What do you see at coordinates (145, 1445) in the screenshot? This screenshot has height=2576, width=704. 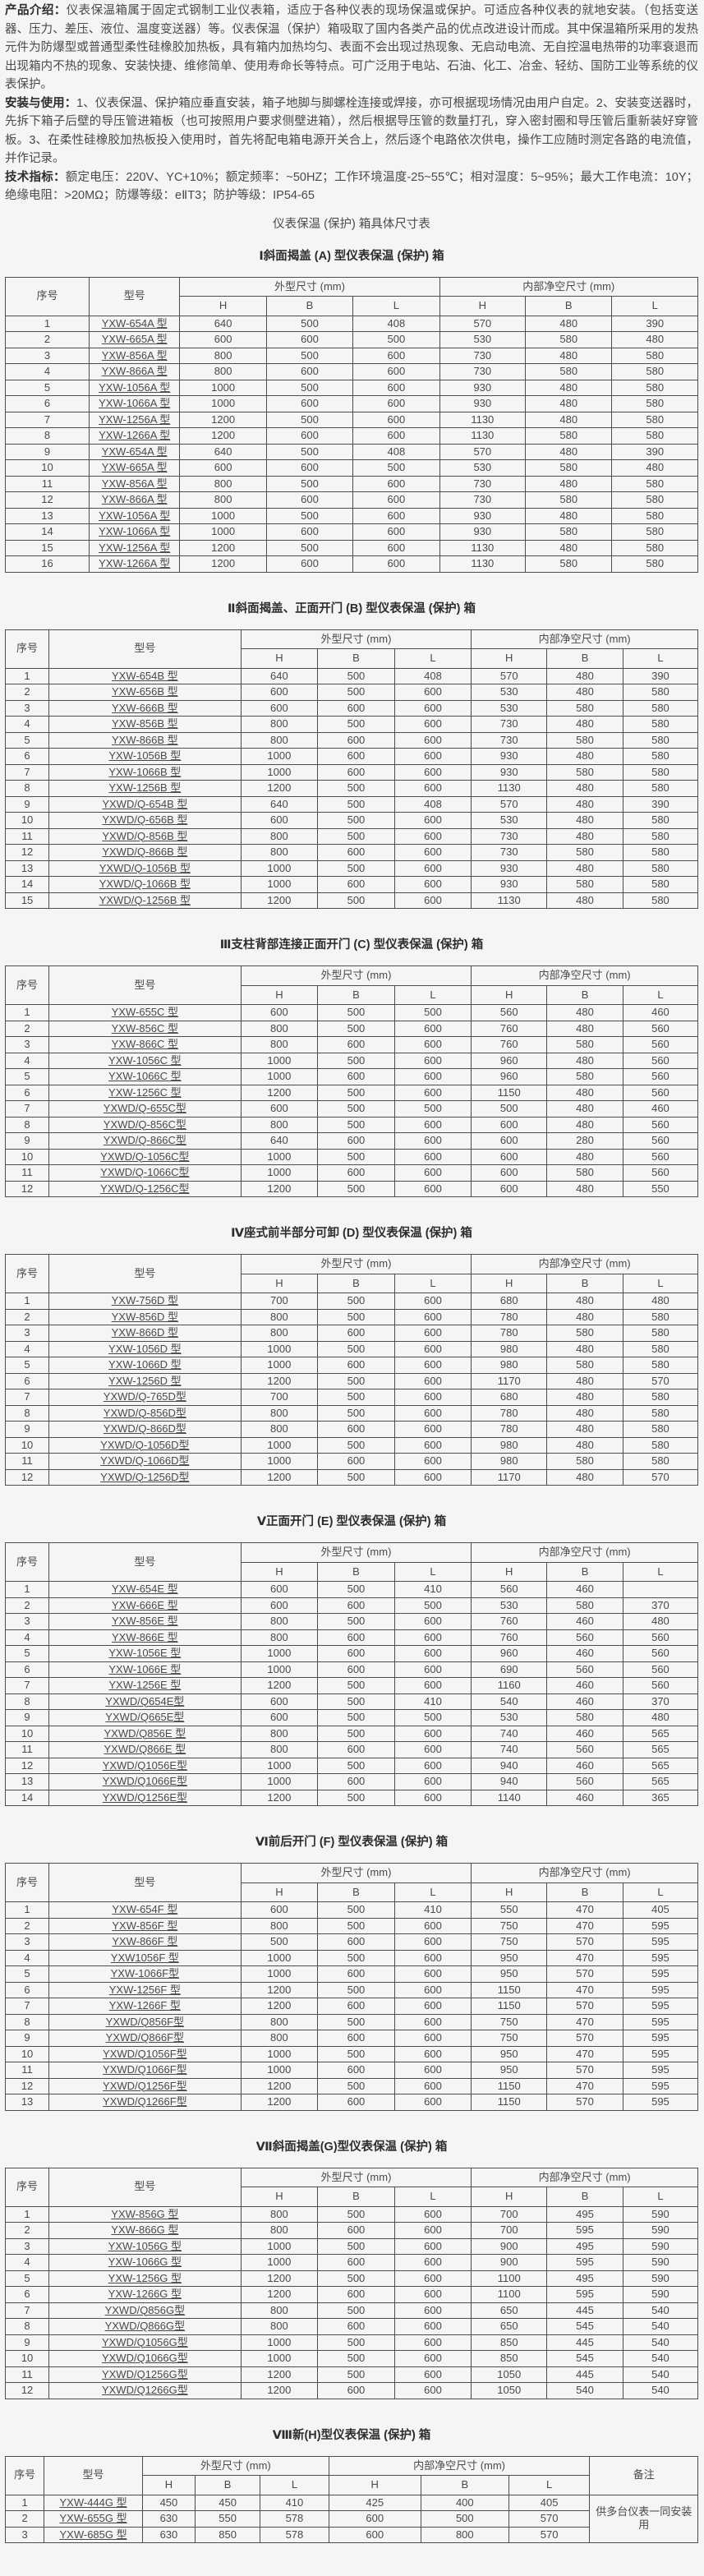 I see `model-link: YXWD/Q-1056D型` at bounding box center [145, 1445].